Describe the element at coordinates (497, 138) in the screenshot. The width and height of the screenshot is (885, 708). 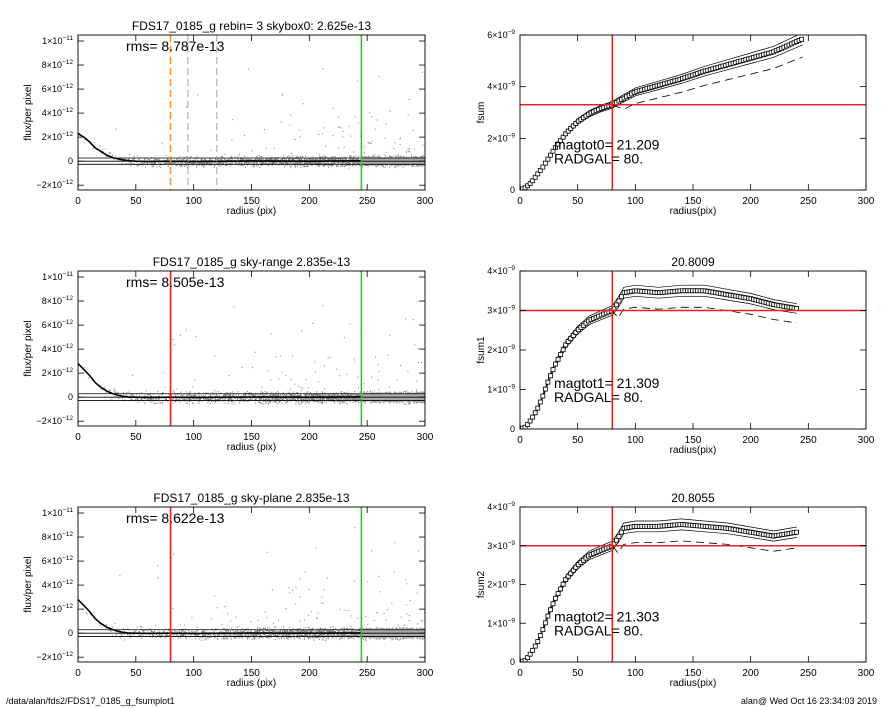
I see `y-tick-mantissa: 2×10` at that location.